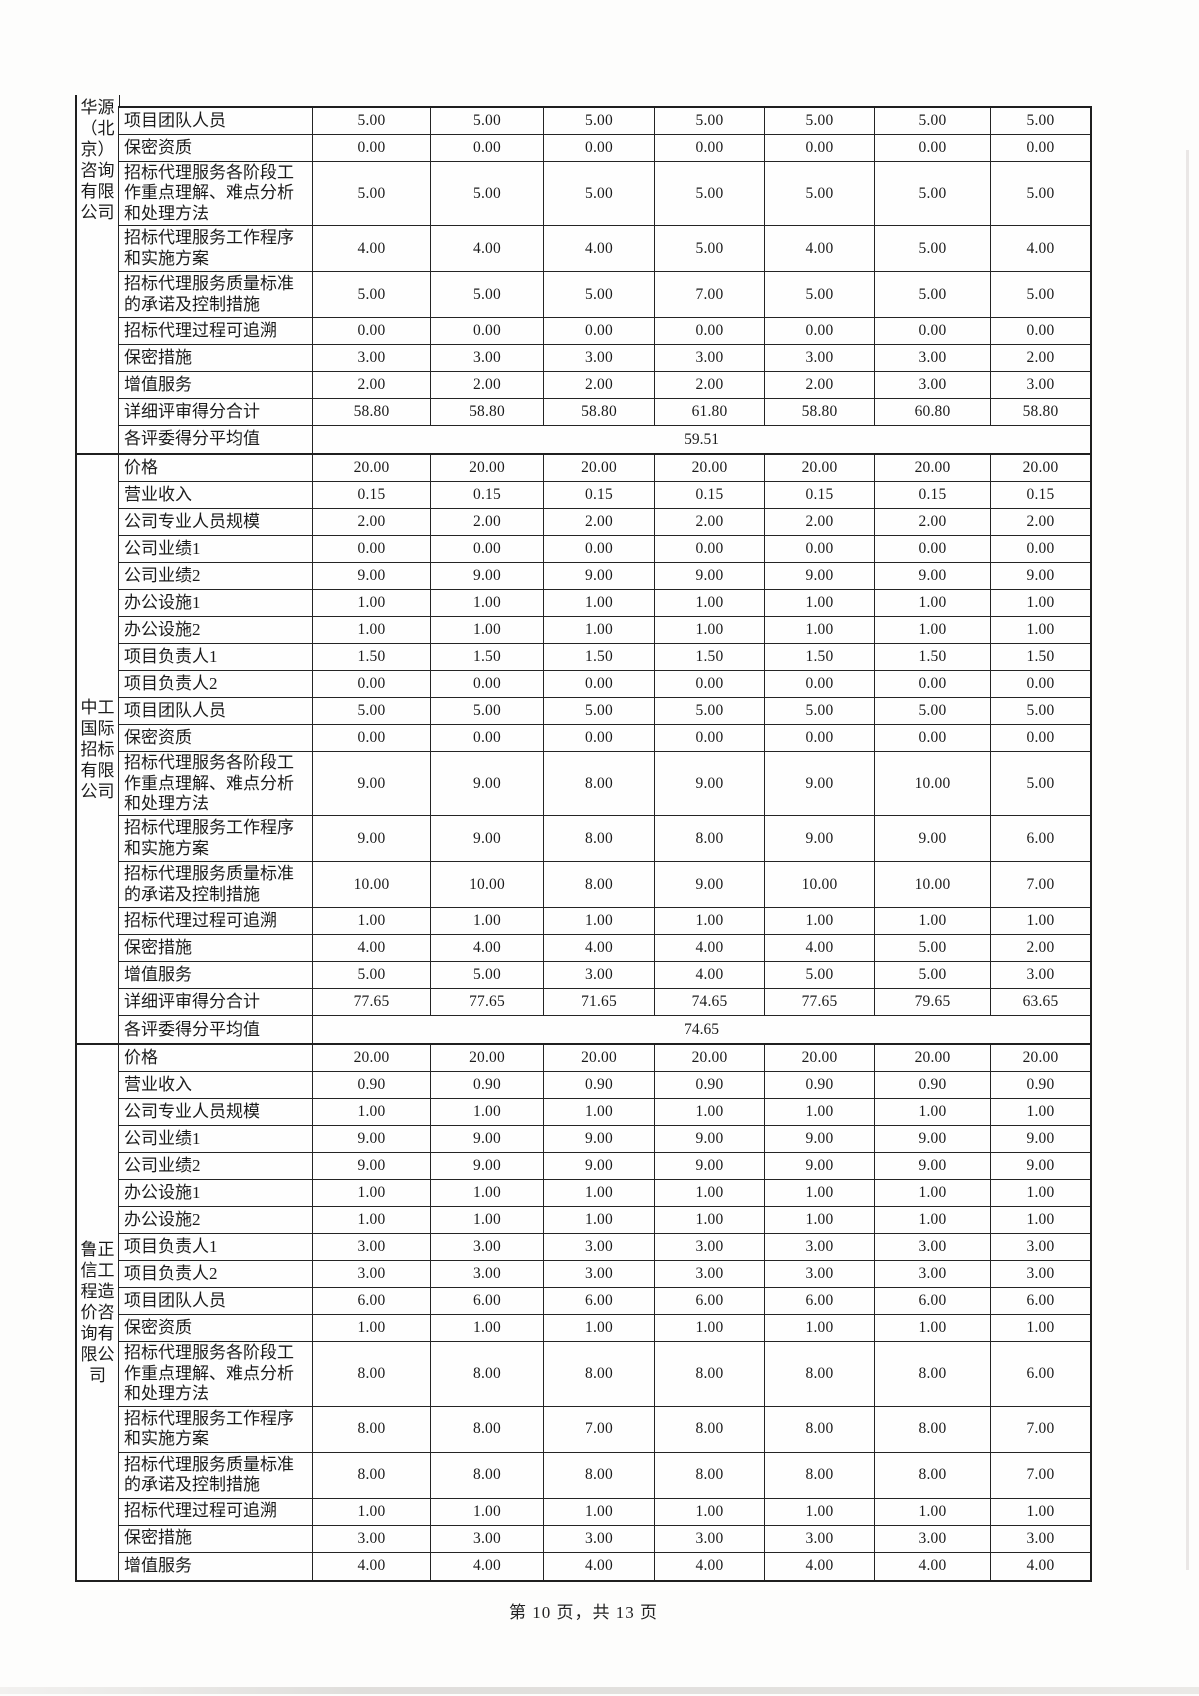 This screenshot has width=1199, height=1696. What do you see at coordinates (97, 749) in the screenshot?
I see `company-name: 中工 国际 招标 有限 公司` at bounding box center [97, 749].